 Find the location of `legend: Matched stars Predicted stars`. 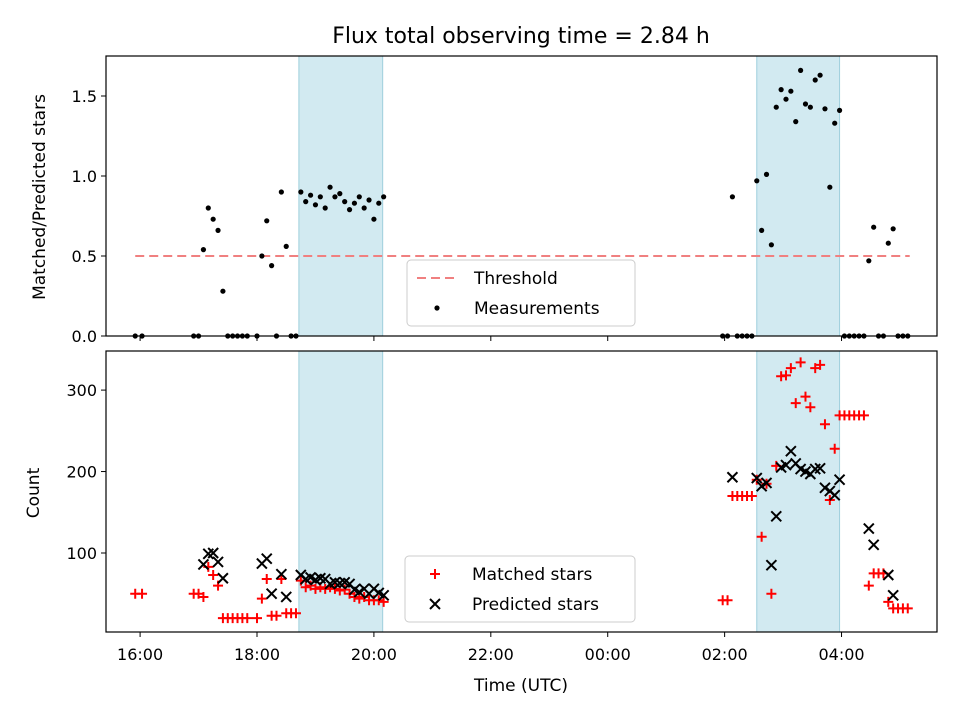

legend: Matched stars Predicted stars is located at coordinates (520, 589).